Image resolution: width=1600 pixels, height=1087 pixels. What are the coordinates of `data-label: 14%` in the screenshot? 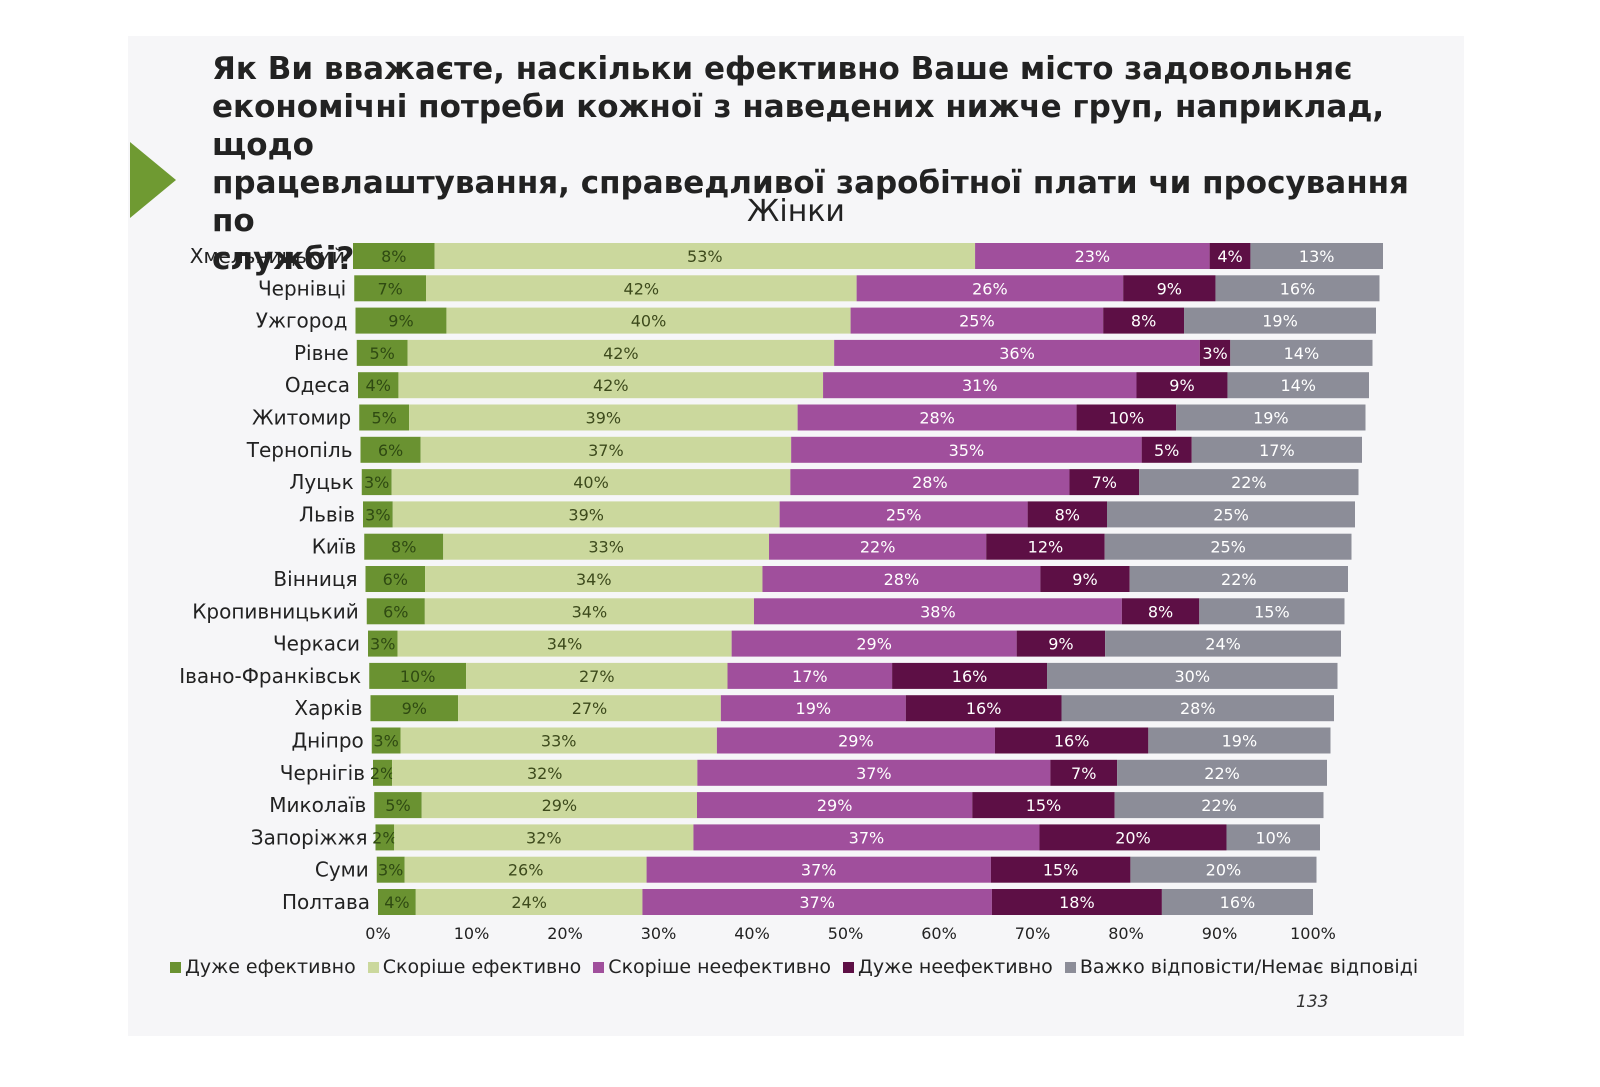 It's located at (1302, 353).